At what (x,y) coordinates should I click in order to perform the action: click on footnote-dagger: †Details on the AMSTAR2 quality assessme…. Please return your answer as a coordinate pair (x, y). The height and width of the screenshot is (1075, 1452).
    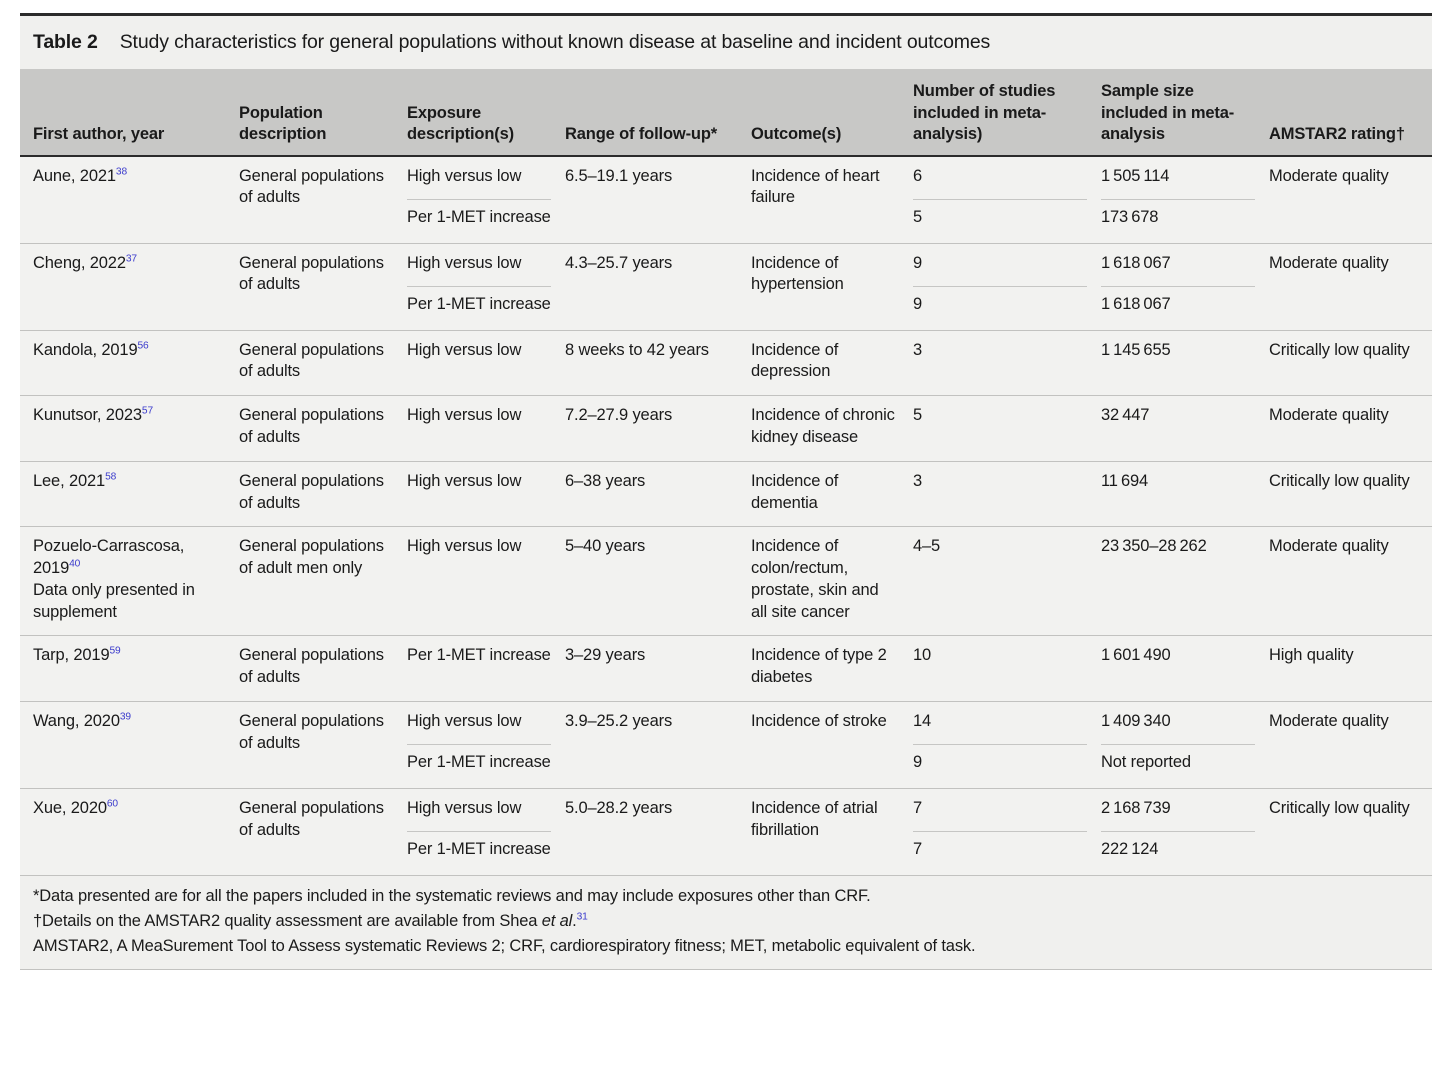
    Looking at the image, I should click on (726, 921).